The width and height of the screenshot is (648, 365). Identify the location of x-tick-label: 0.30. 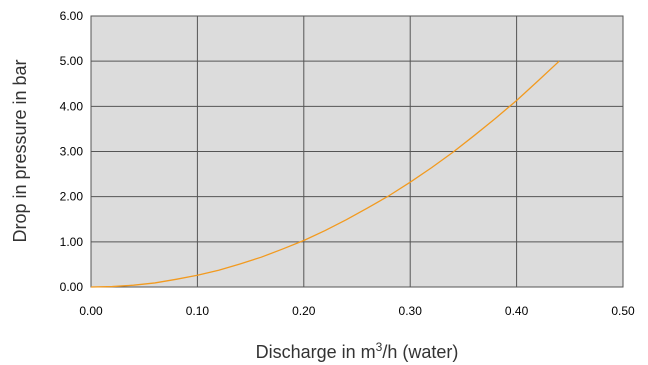
(411, 311).